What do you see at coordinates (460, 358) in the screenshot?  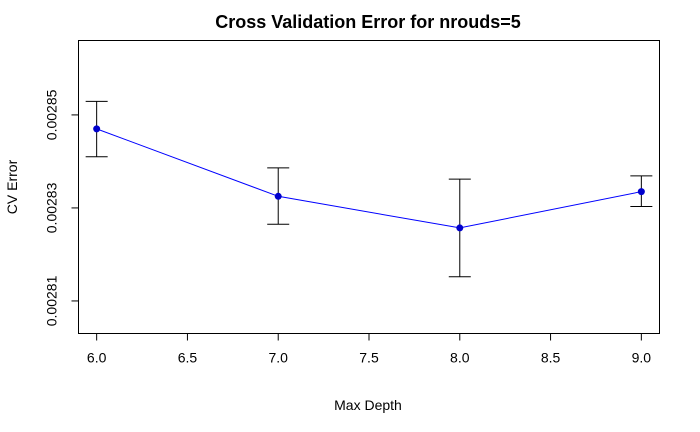 I see `x-tick-label: 8.0` at bounding box center [460, 358].